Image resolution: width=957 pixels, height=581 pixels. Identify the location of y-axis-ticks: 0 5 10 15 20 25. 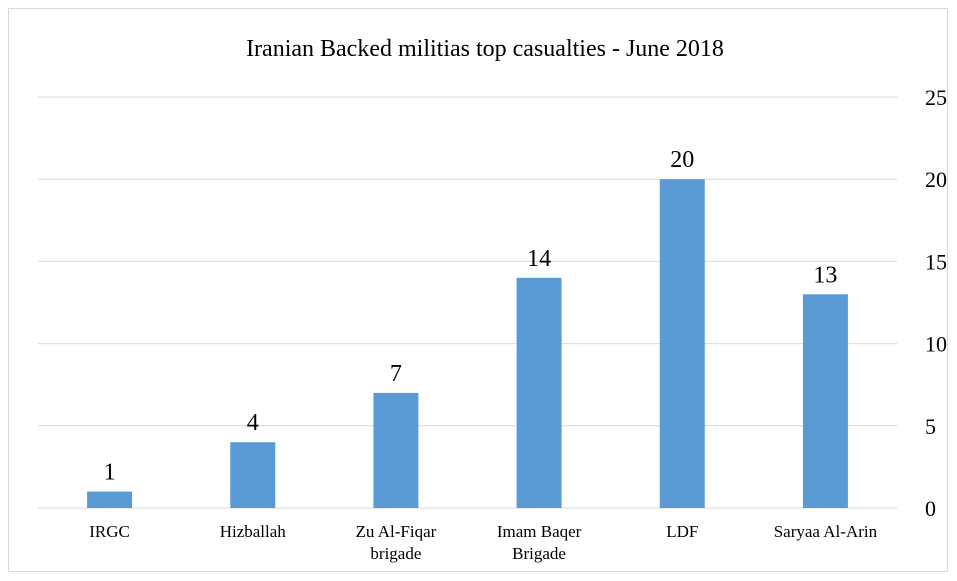
(936, 303).